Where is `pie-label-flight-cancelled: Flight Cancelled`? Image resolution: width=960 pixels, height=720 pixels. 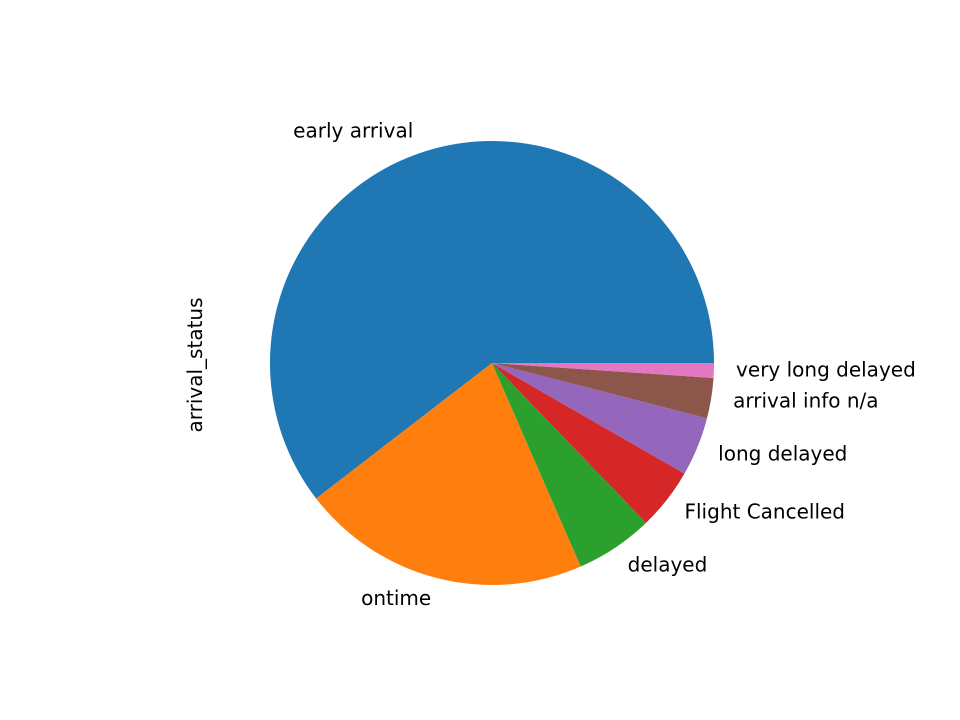 pie-label-flight-cancelled: Flight Cancelled is located at coordinates (765, 512).